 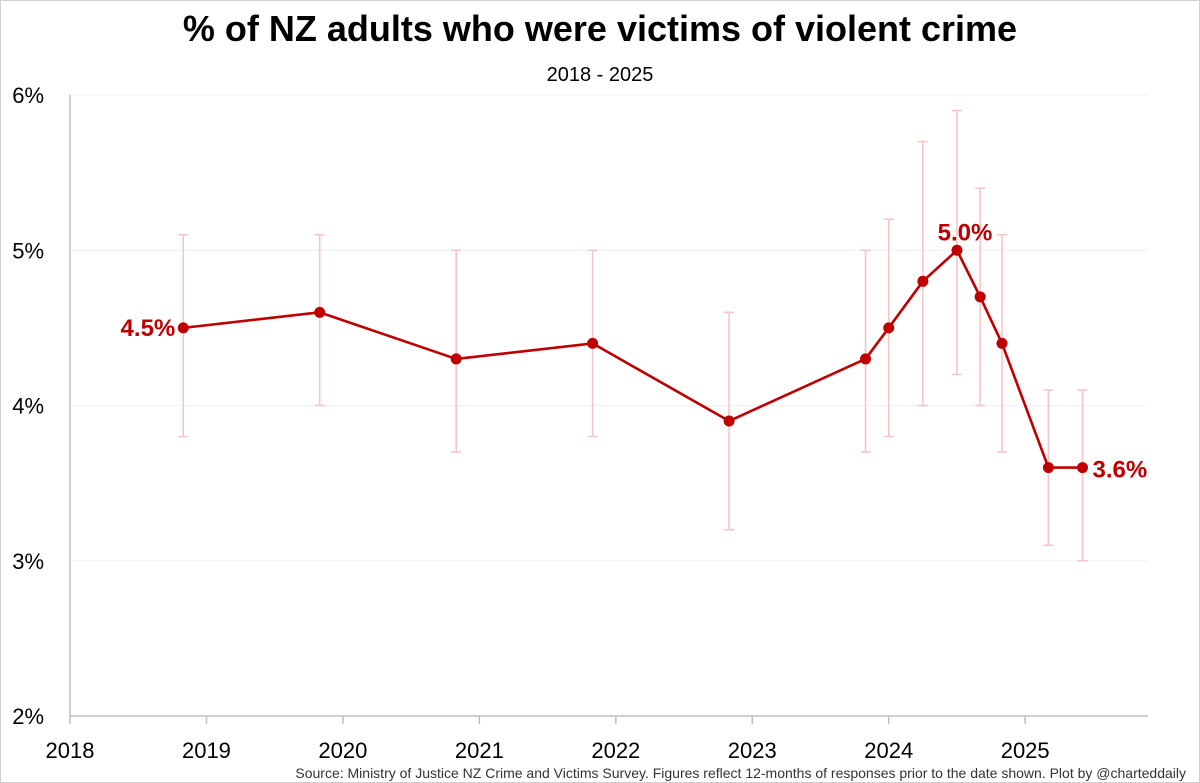 What do you see at coordinates (70, 750) in the screenshot?
I see `x-tick-label: 2018` at bounding box center [70, 750].